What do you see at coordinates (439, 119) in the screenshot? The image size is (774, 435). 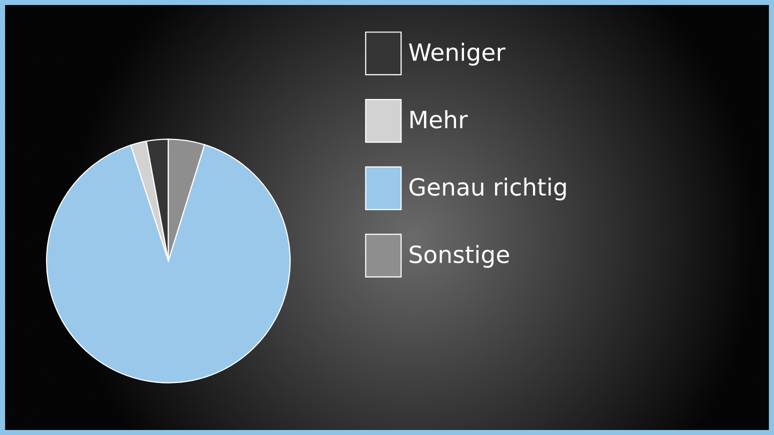 I see `legend-label: Mehr` at bounding box center [439, 119].